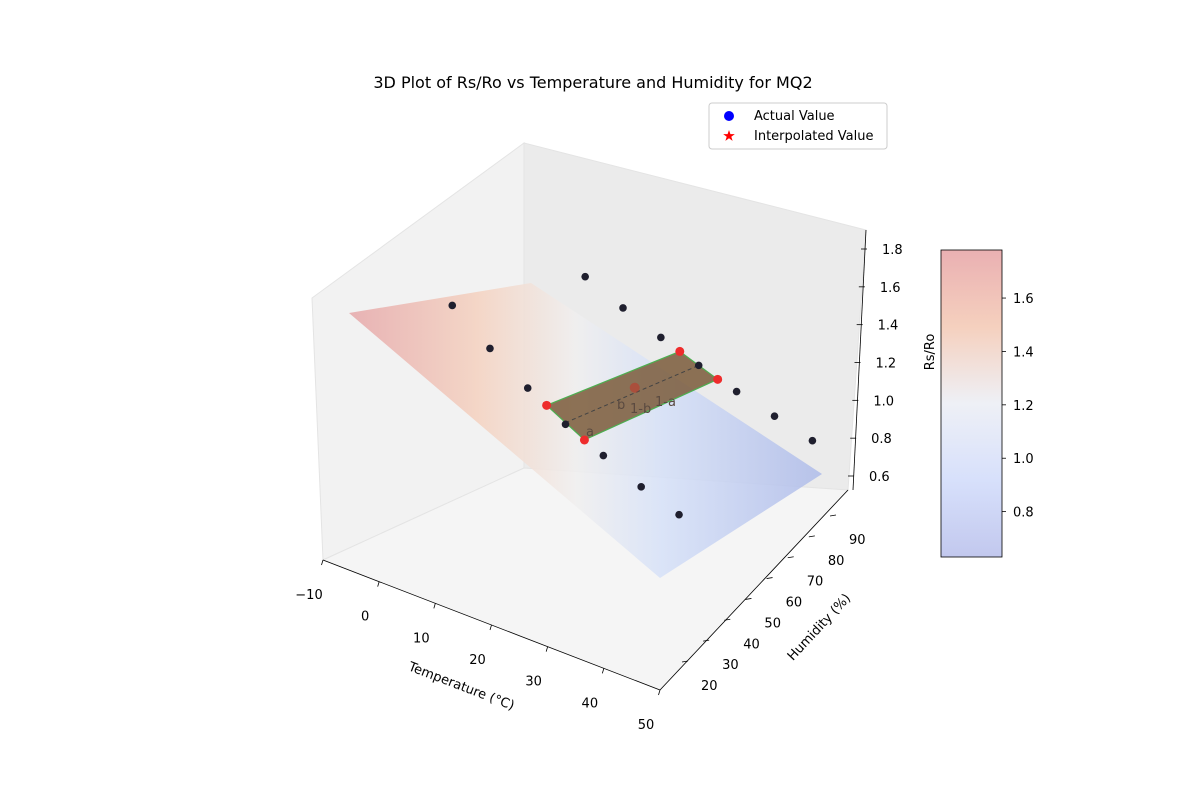  What do you see at coordinates (772, 623) in the screenshot?
I see `y-tick-label: 50` at bounding box center [772, 623].